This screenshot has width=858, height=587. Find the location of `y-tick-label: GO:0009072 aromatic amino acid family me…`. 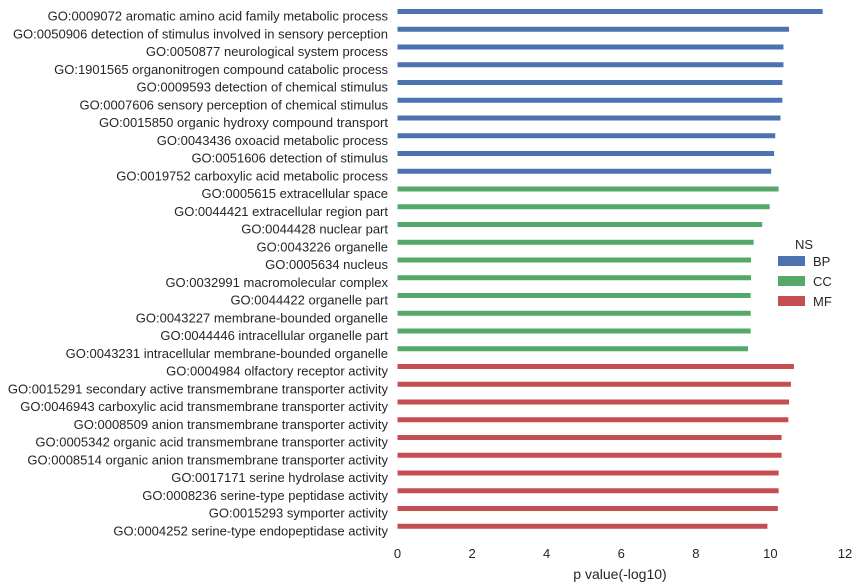

y-tick-label: GO:0009072 aromatic amino acid family me… is located at coordinates (218, 16).